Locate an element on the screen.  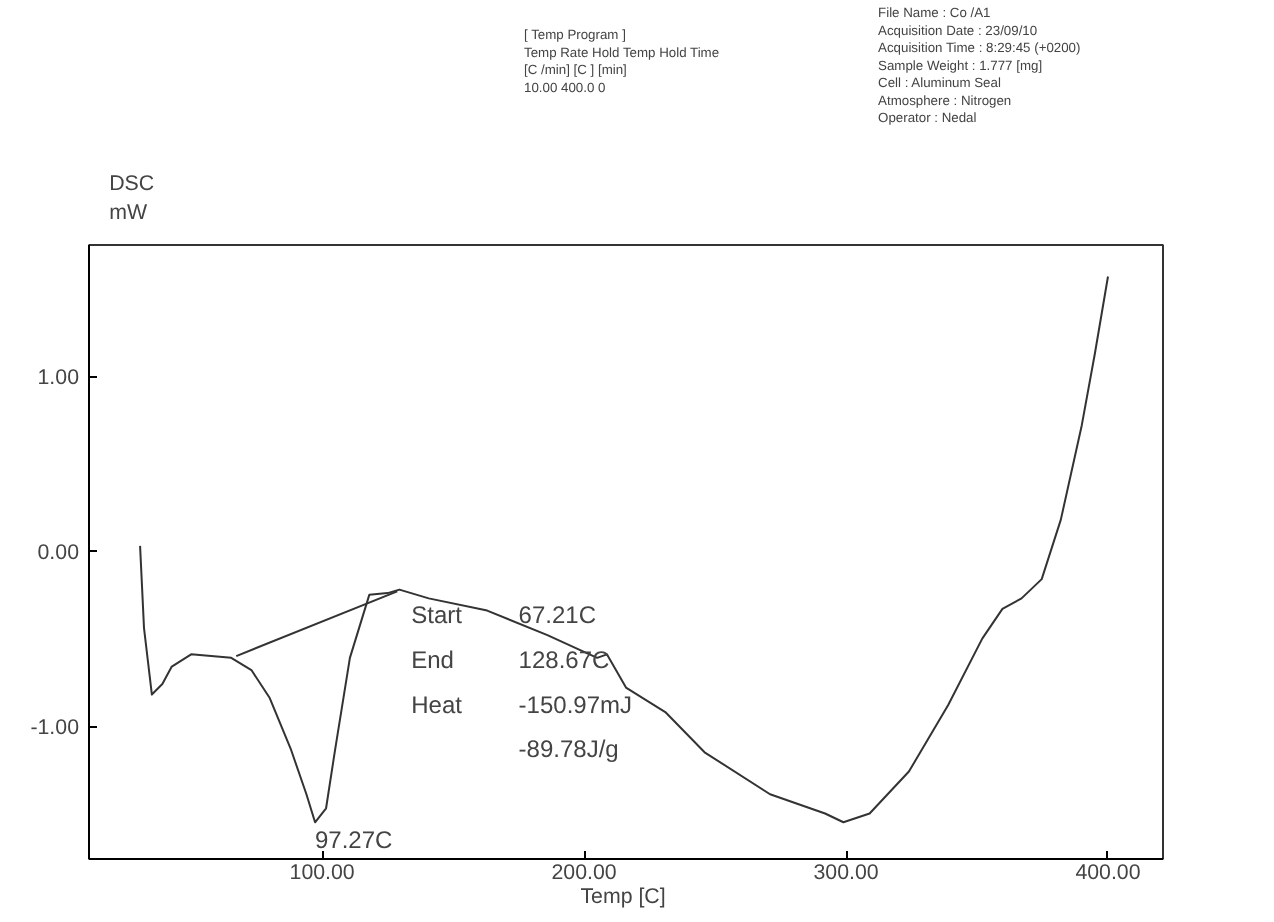
x-tick-label: 100.00 is located at coordinates (322, 873).